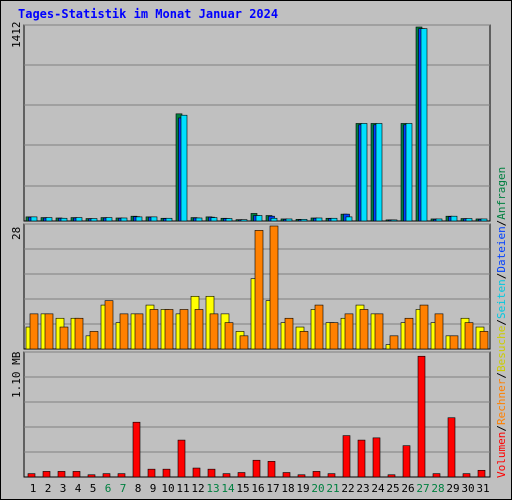  I want to click on day-tick-label: 31, so click(483, 488).